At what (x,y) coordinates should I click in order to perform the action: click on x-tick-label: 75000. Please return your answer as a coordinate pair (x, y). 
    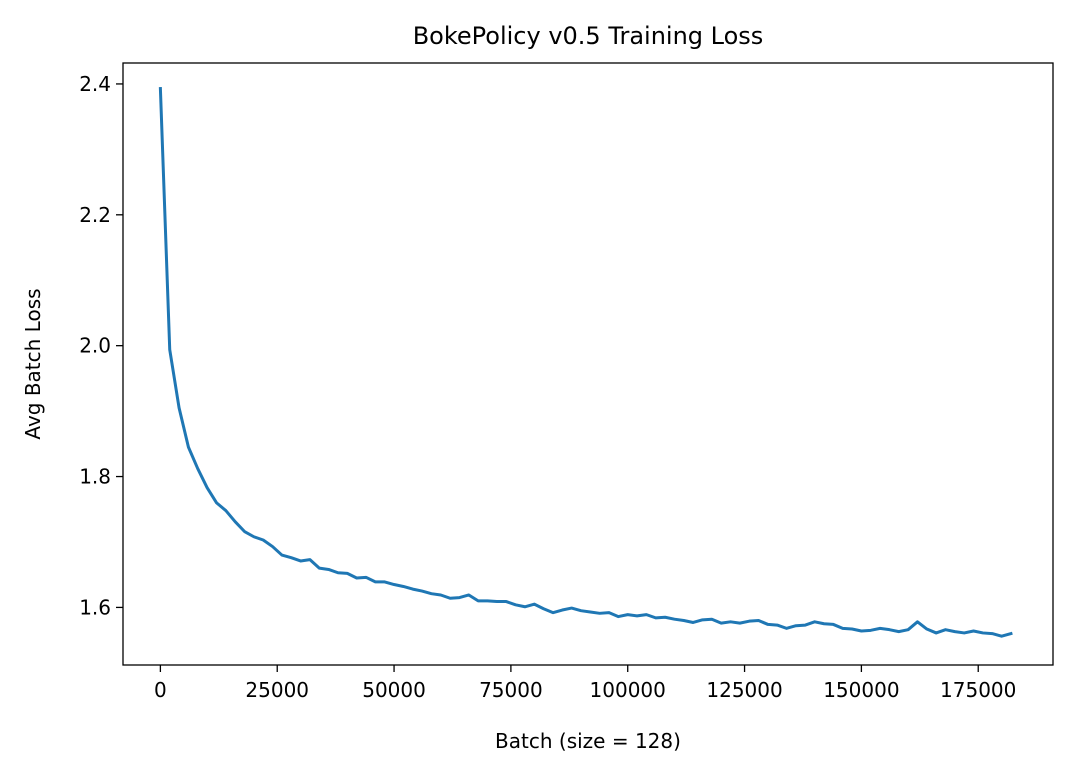
    Looking at the image, I should click on (511, 690).